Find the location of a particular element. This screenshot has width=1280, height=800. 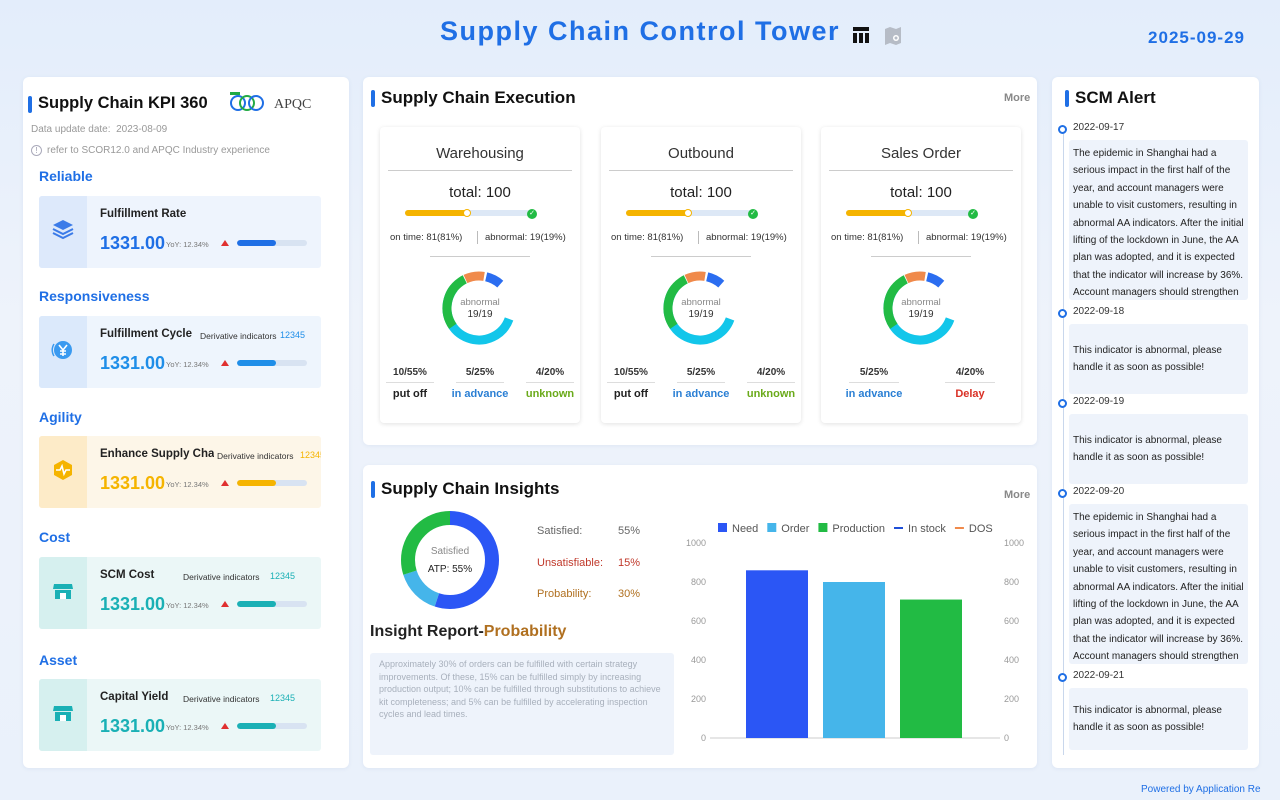

alert-date: 2022-09-17 is located at coordinates (1099, 127).